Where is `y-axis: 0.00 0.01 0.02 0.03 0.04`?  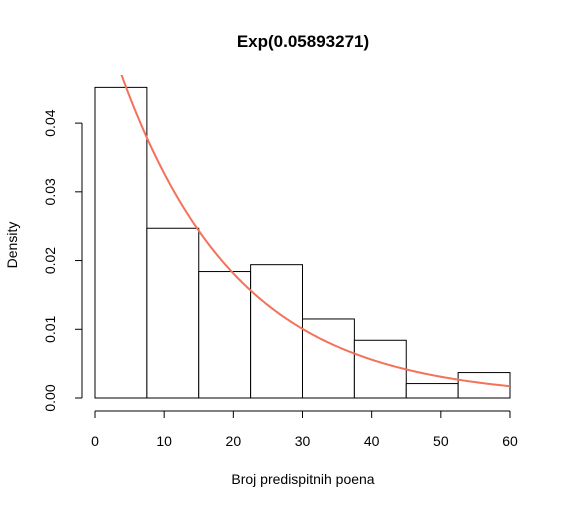
y-axis: 0.00 0.01 0.02 0.03 0.04 is located at coordinates (62, 260).